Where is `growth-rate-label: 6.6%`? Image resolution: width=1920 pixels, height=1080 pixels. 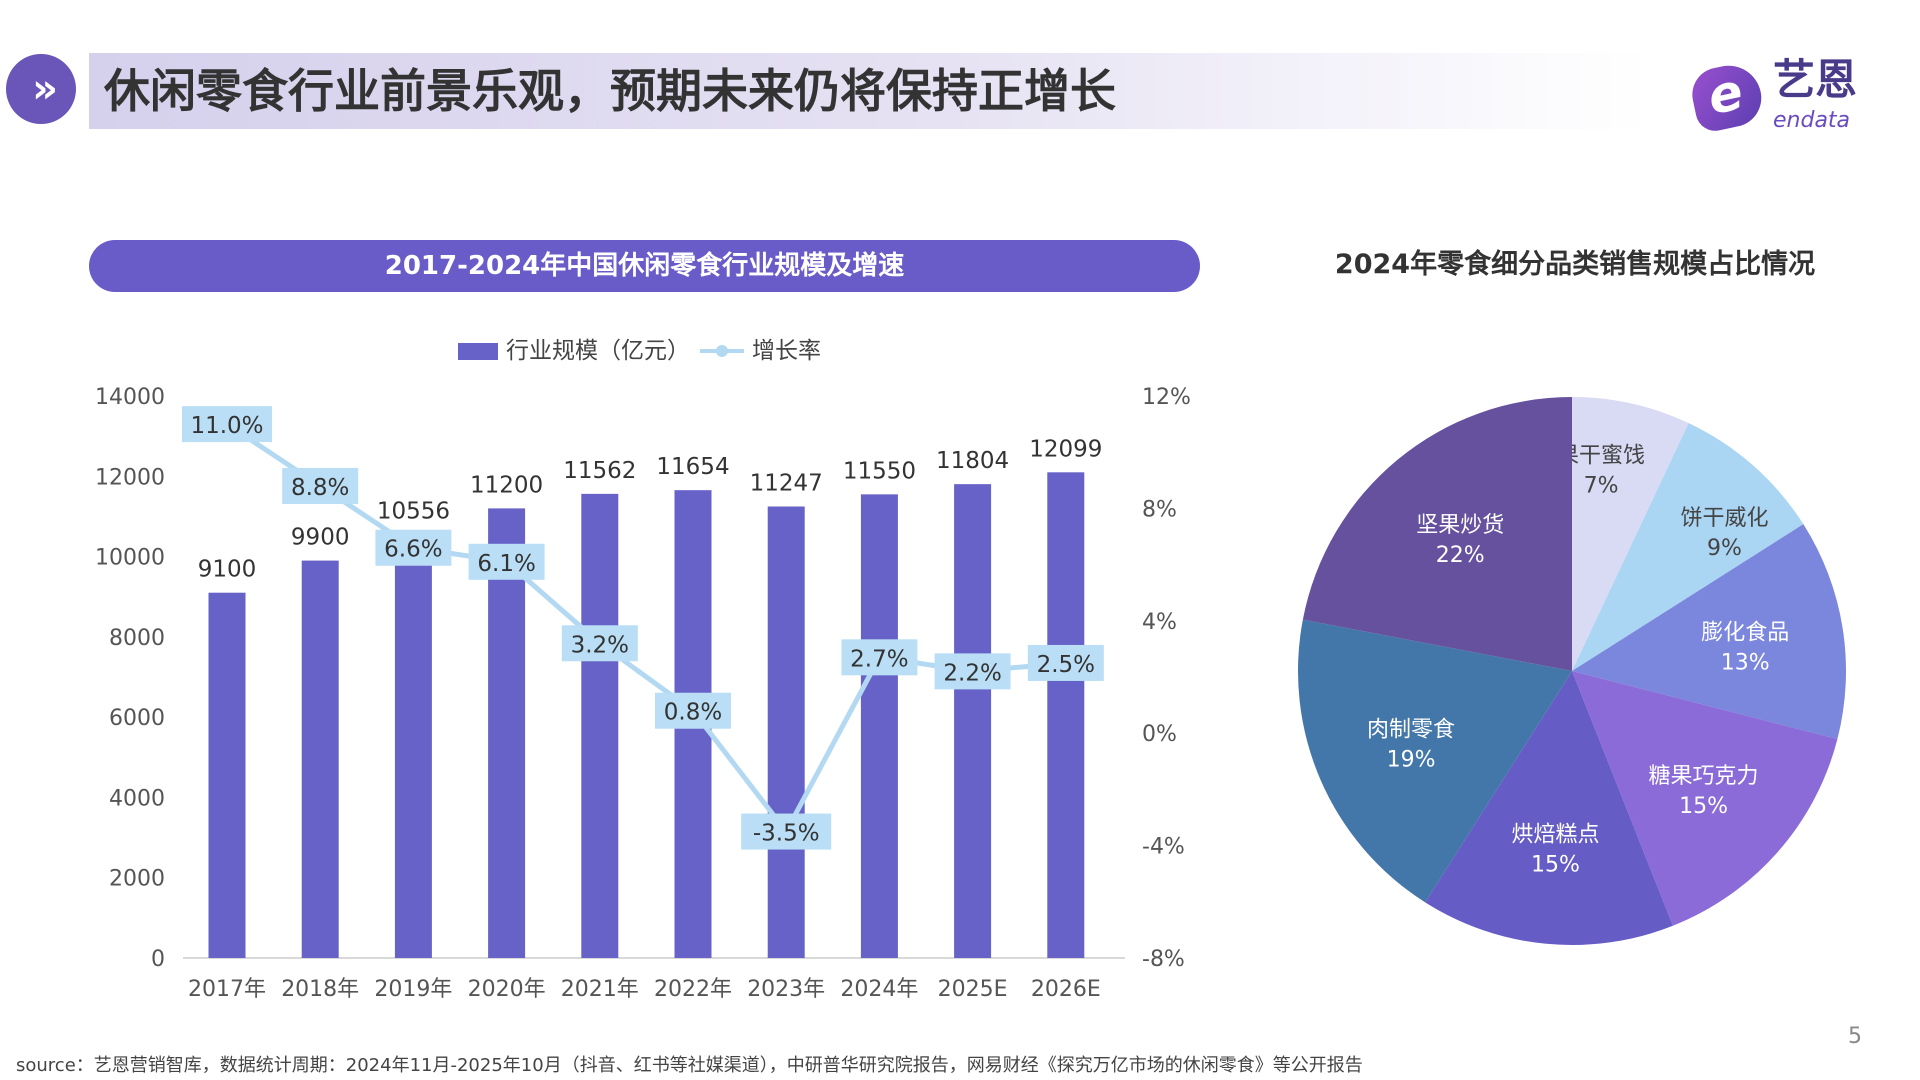 growth-rate-label: 6.6% is located at coordinates (413, 550).